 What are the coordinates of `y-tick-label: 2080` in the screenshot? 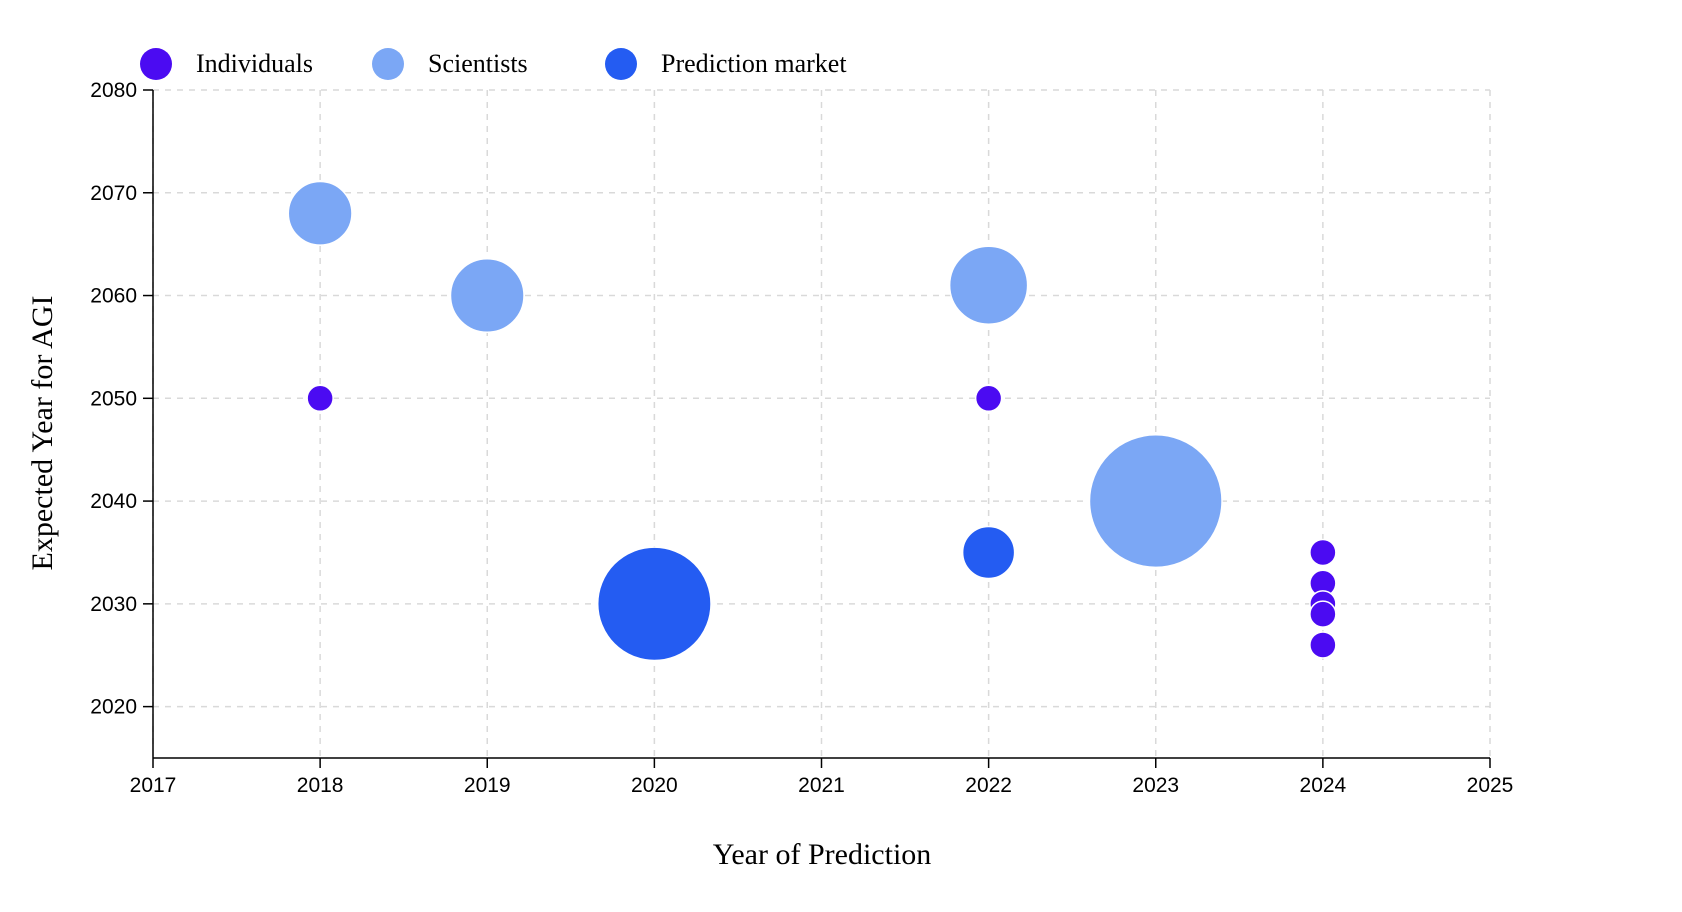 It's located at (113, 90).